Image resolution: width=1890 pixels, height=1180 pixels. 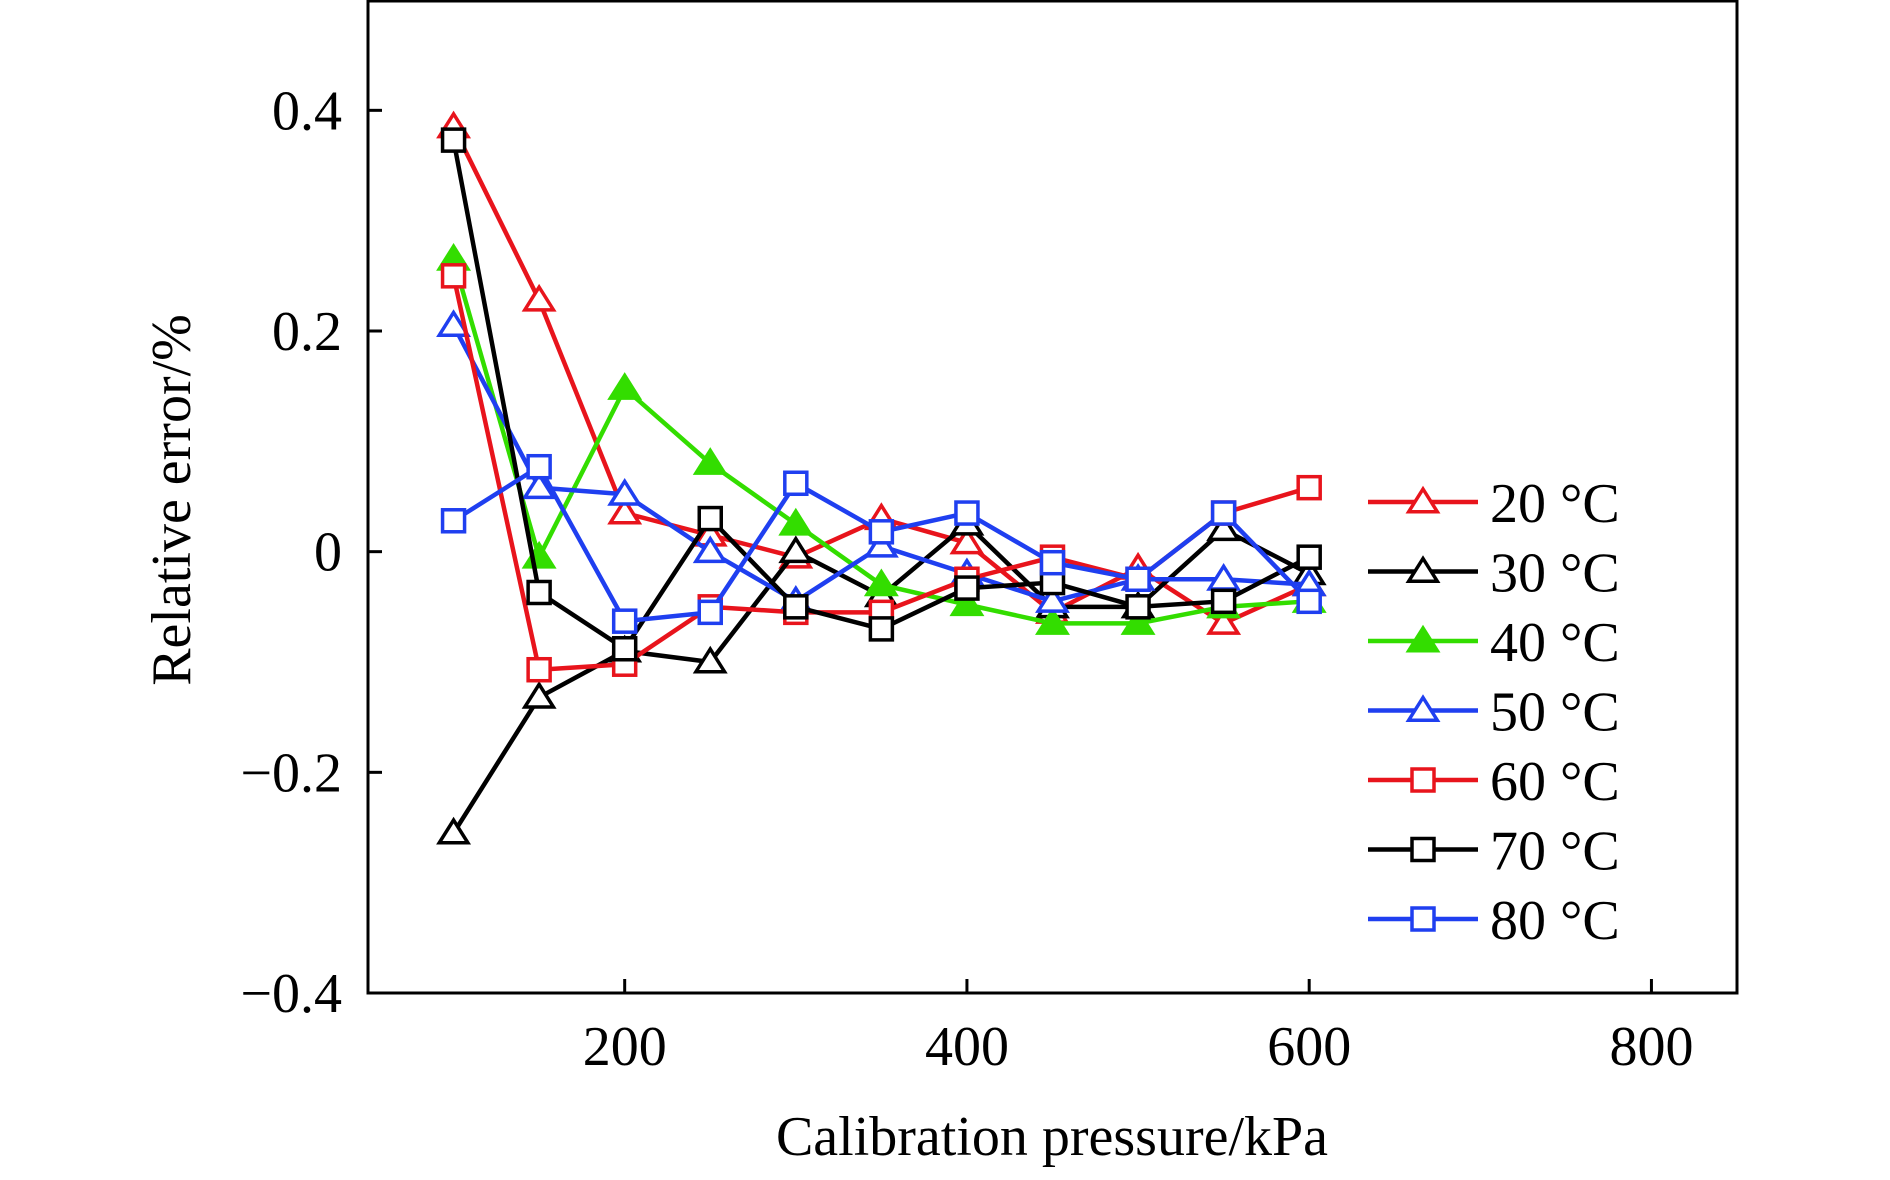 What do you see at coordinates (967, 1047) in the screenshot?
I see `x-tick-label: 400` at bounding box center [967, 1047].